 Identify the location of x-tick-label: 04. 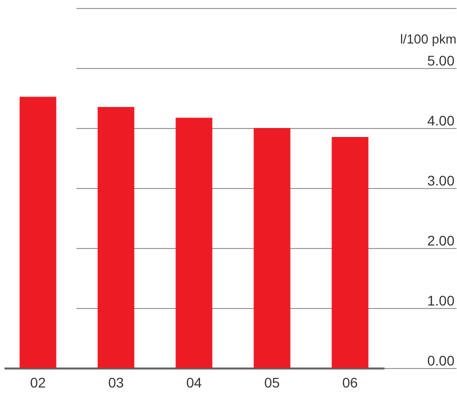
(194, 382).